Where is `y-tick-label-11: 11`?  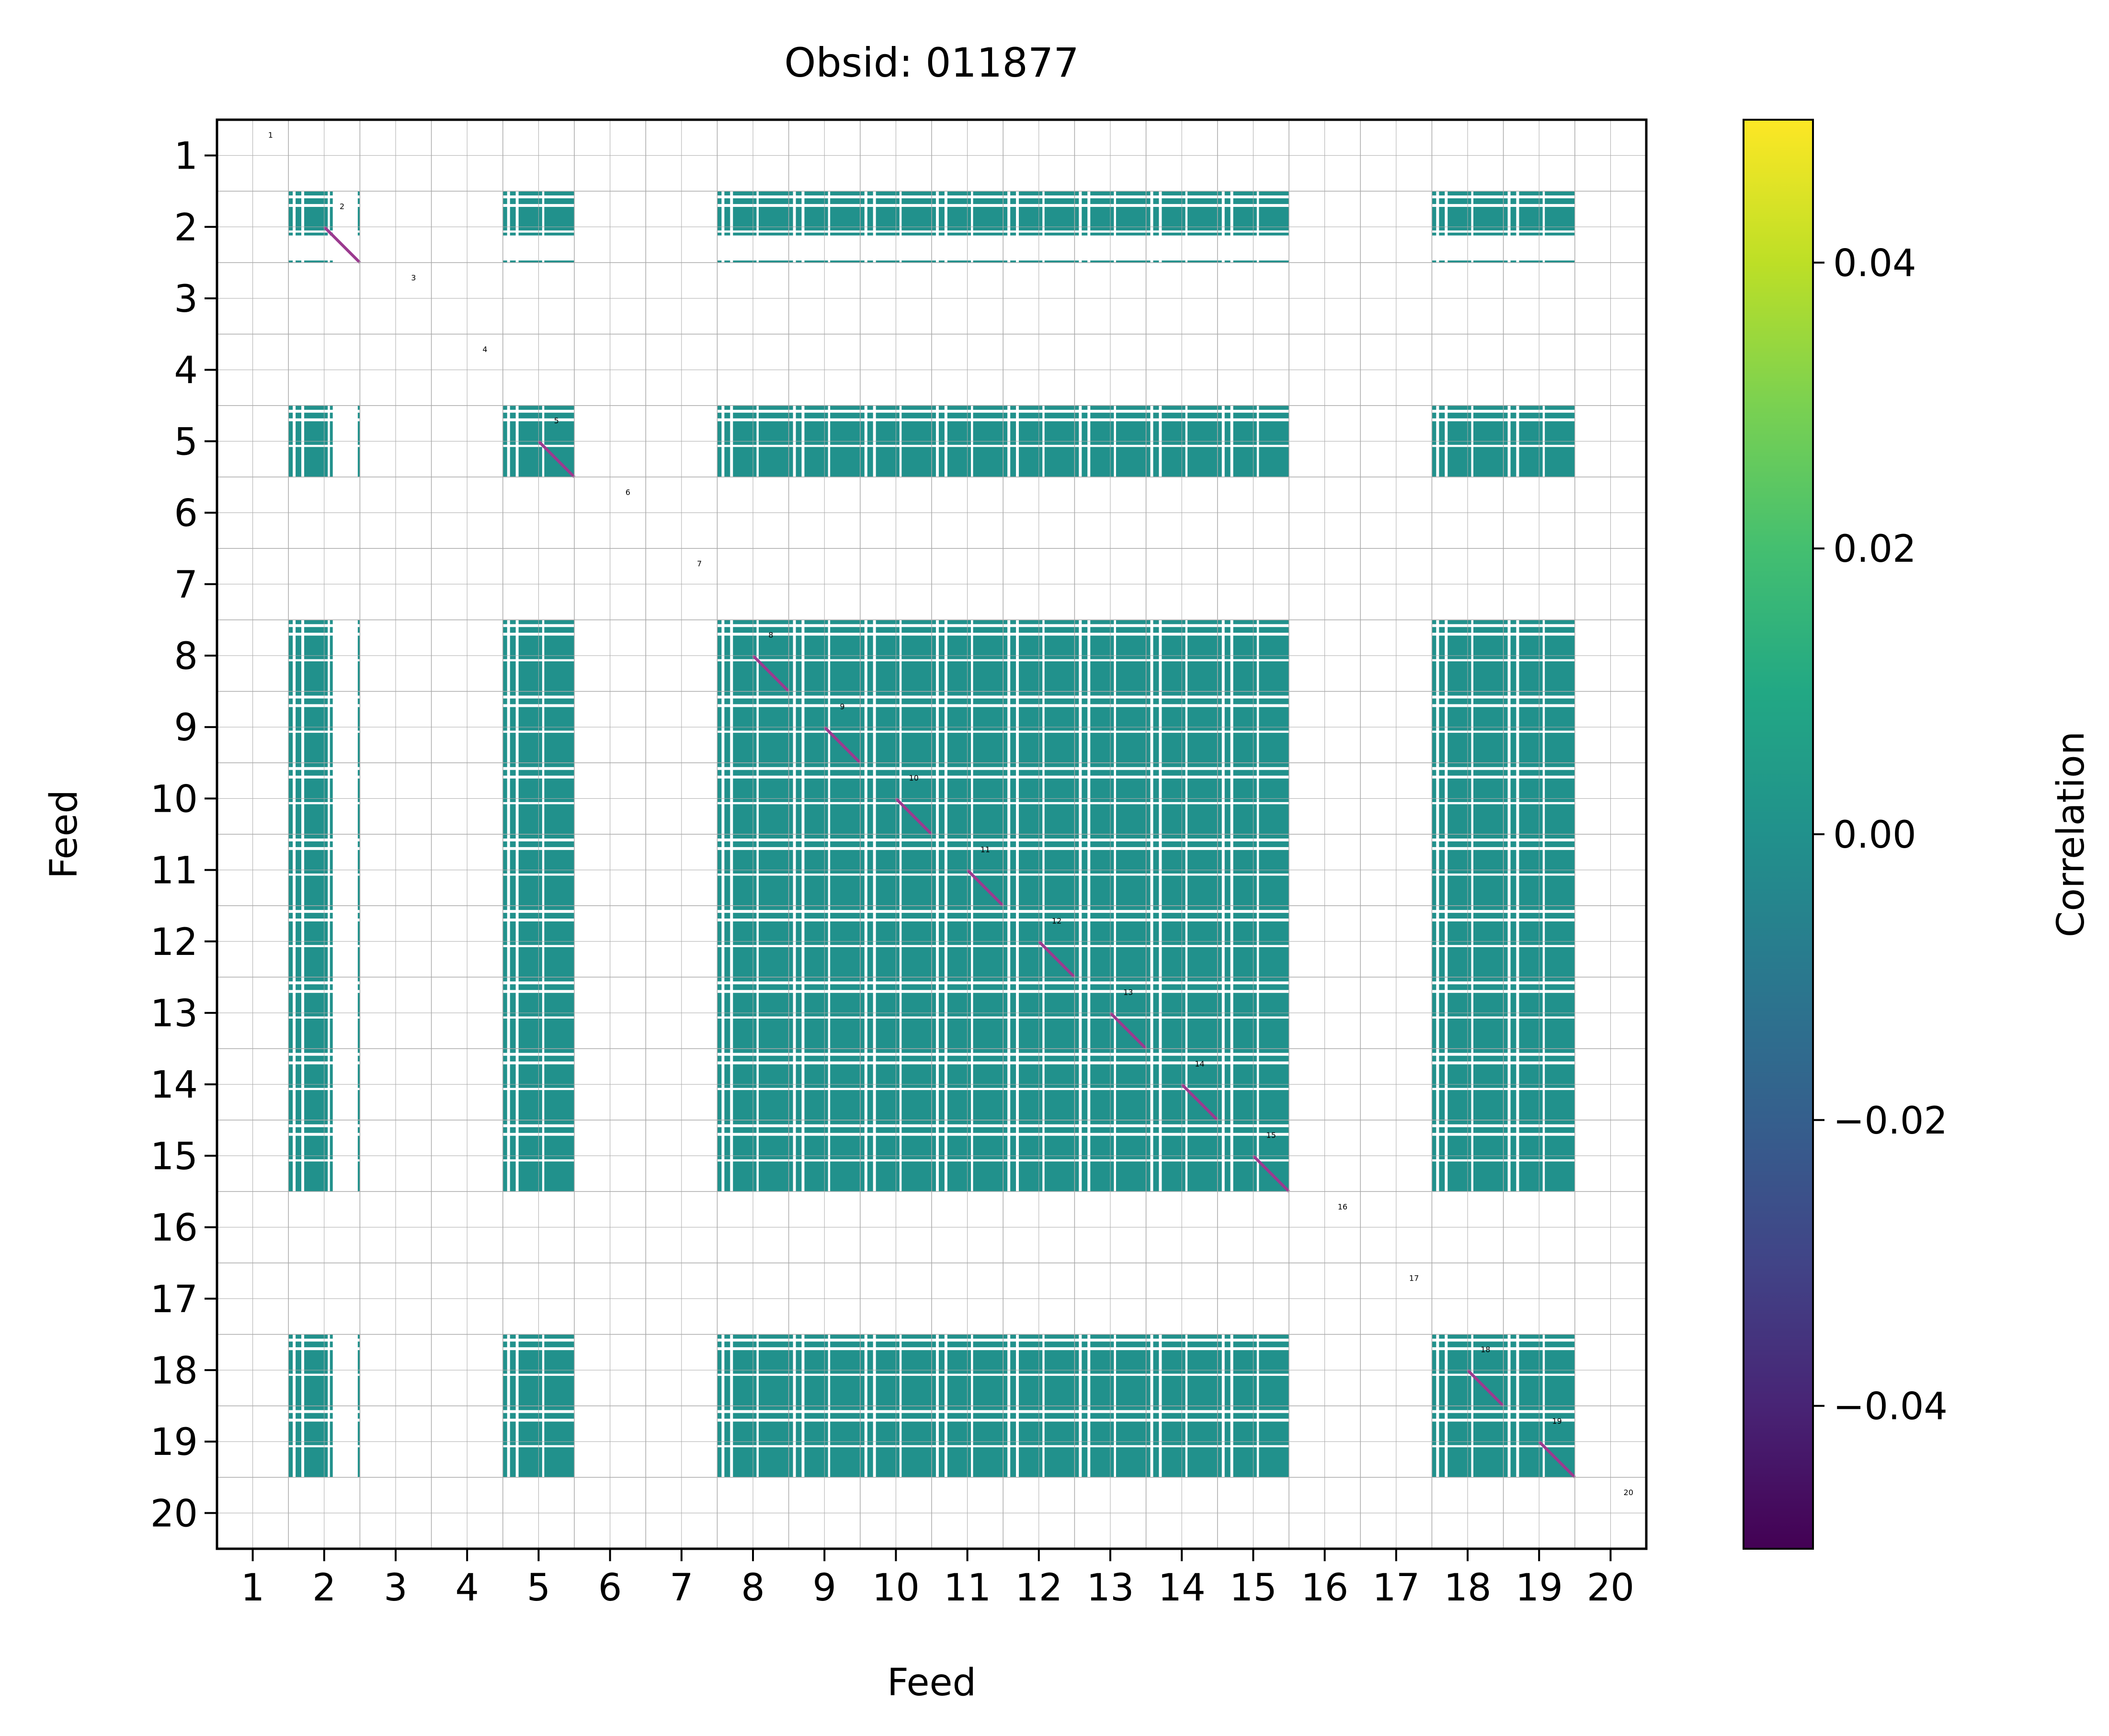 y-tick-label-11: 11 is located at coordinates (174, 871).